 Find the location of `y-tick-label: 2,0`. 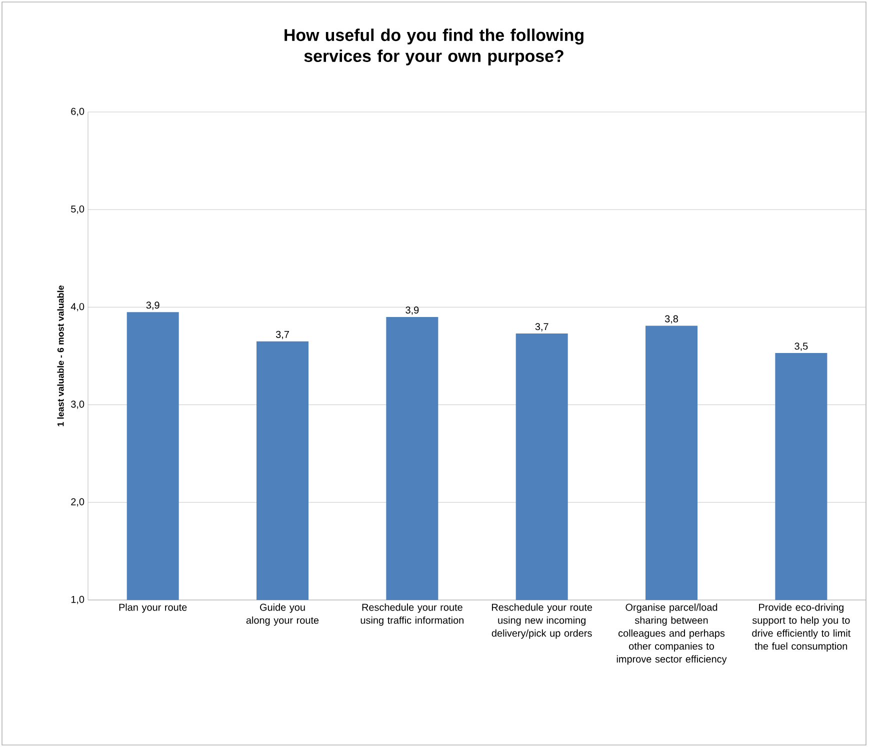

y-tick-label: 2,0 is located at coordinates (77, 502).